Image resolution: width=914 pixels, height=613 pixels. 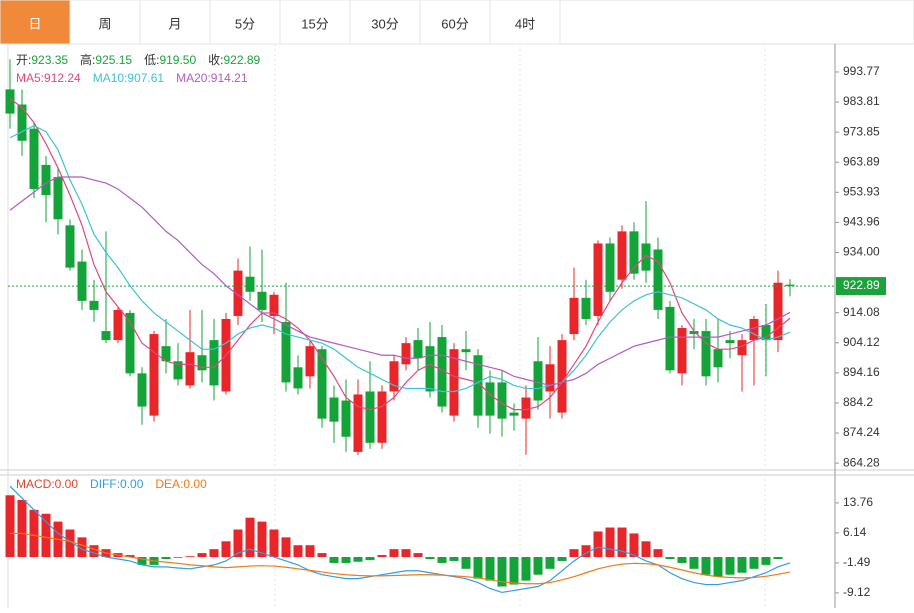 I want to click on tab-label: 4时, so click(x=525, y=23).